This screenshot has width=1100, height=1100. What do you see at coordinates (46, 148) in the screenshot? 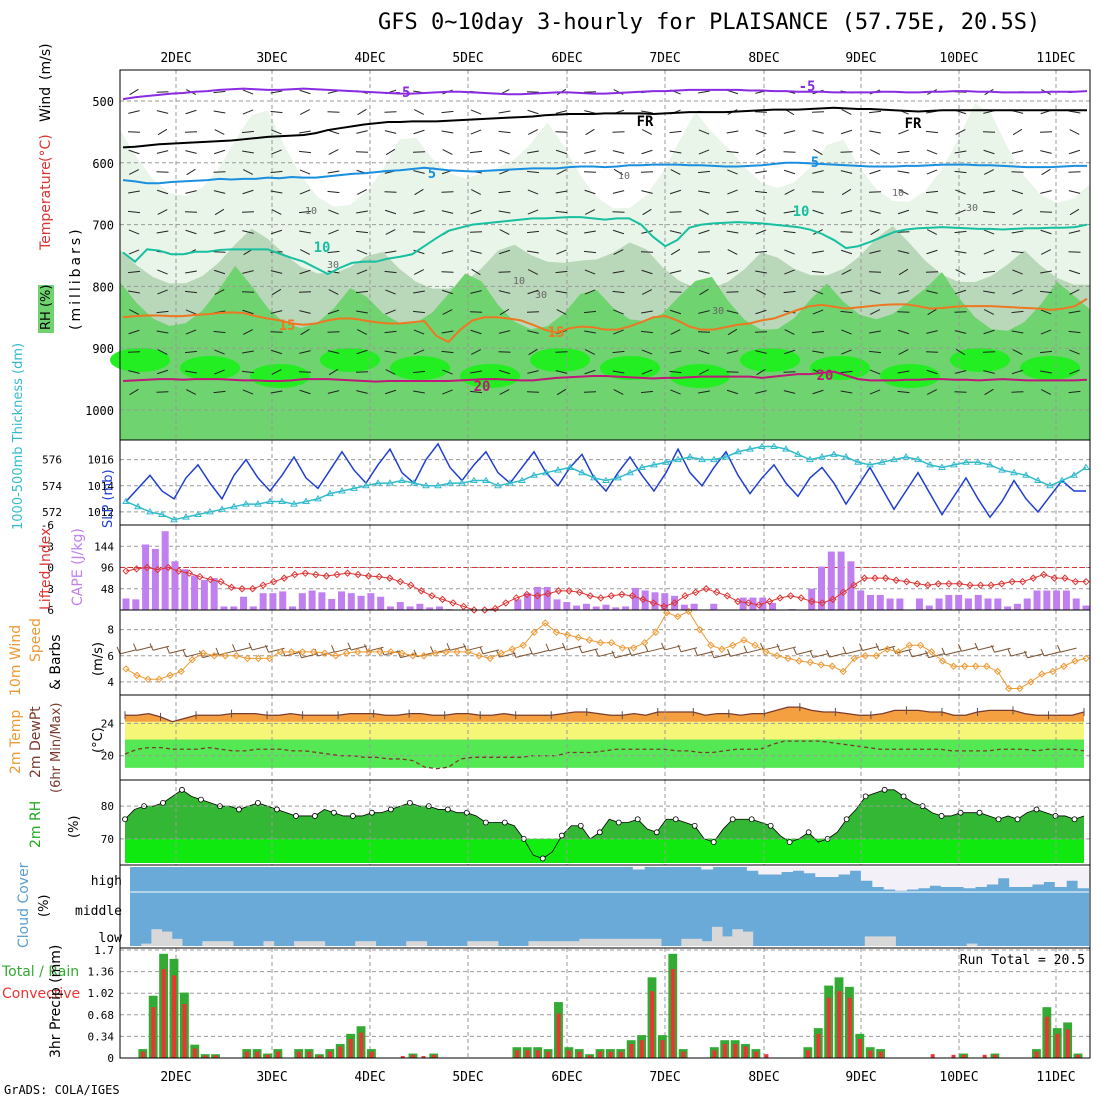
I see `temperature-units-label: (°C)` at bounding box center [46, 148].